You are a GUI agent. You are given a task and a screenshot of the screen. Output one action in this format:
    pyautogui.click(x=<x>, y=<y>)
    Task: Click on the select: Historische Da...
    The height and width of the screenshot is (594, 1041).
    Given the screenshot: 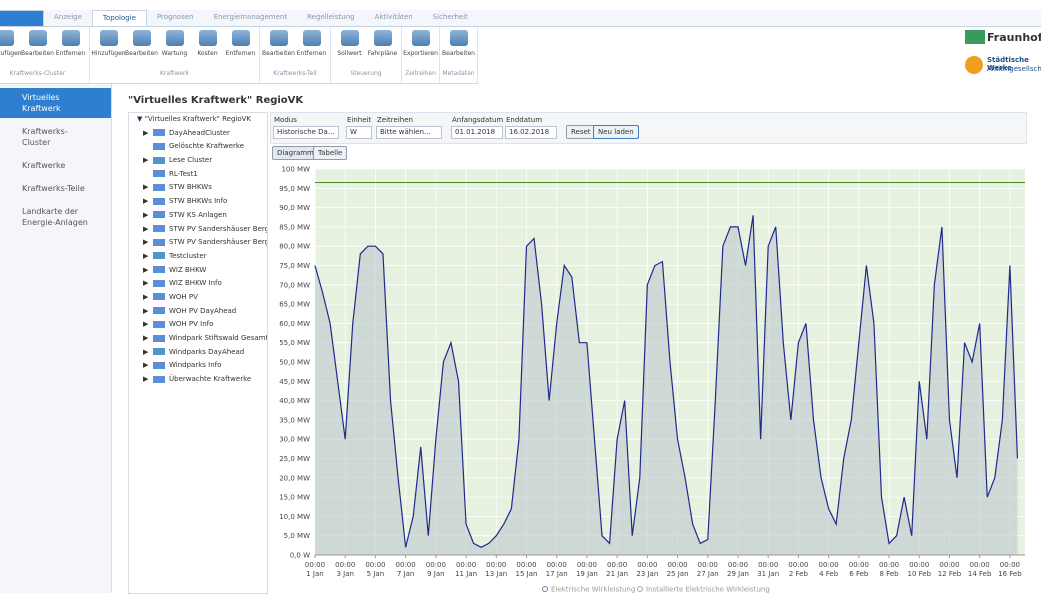 What is the action you would take?
    pyautogui.click(x=306, y=132)
    